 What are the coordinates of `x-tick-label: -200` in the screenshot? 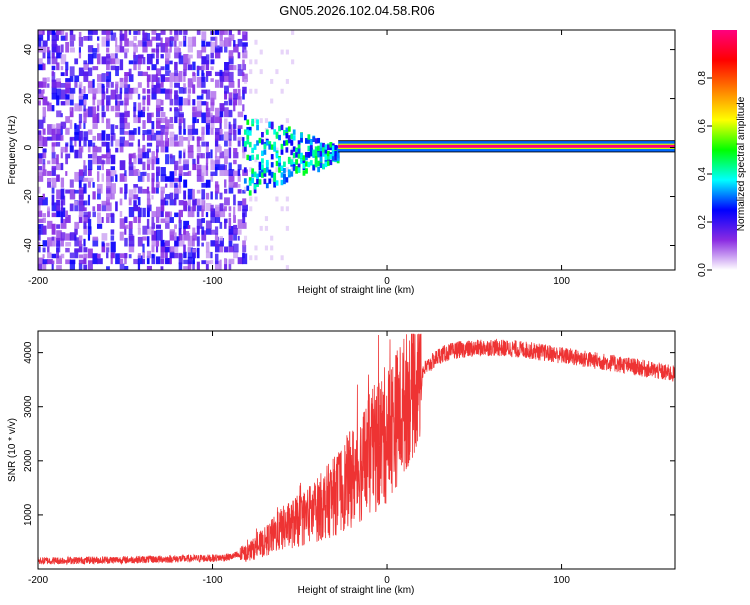 It's located at (38, 580).